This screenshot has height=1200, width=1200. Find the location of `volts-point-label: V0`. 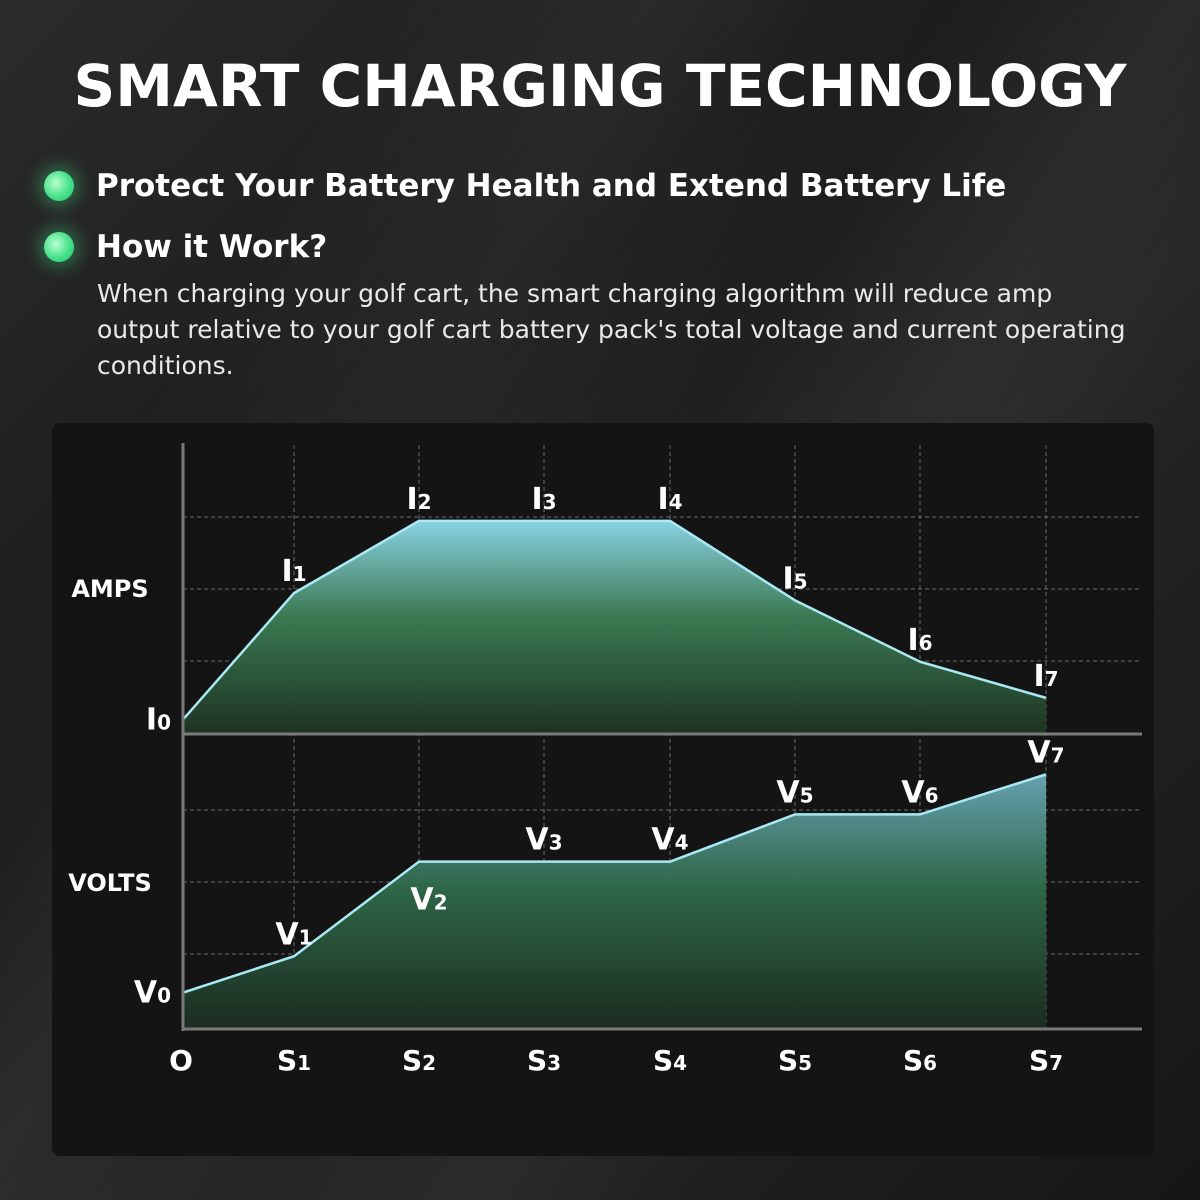

volts-point-label: V0 is located at coordinates (152, 993).